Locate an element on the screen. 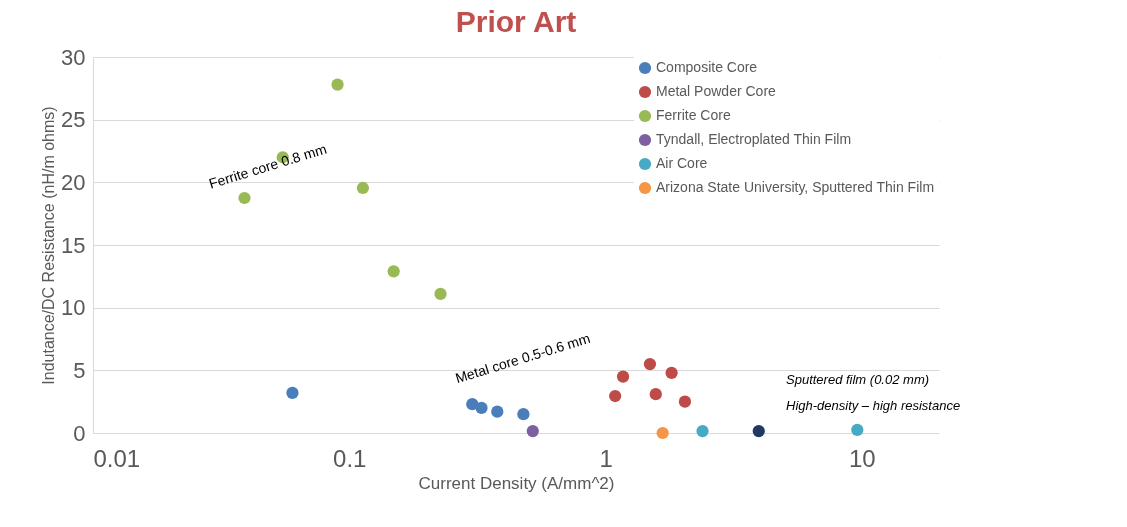 This screenshot has height=527, width=1127. x-tick-label: 1 is located at coordinates (606, 458).